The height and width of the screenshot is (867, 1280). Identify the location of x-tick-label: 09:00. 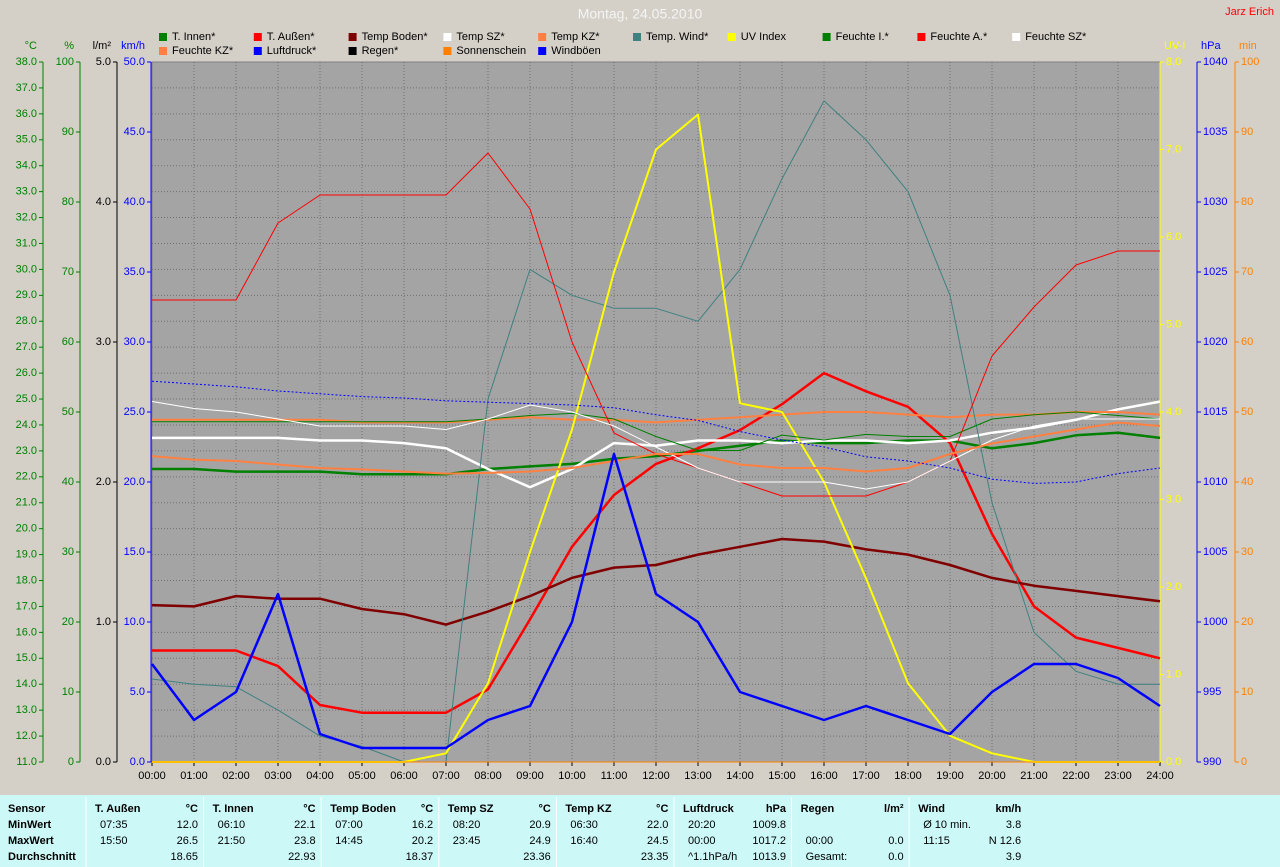
(530, 776).